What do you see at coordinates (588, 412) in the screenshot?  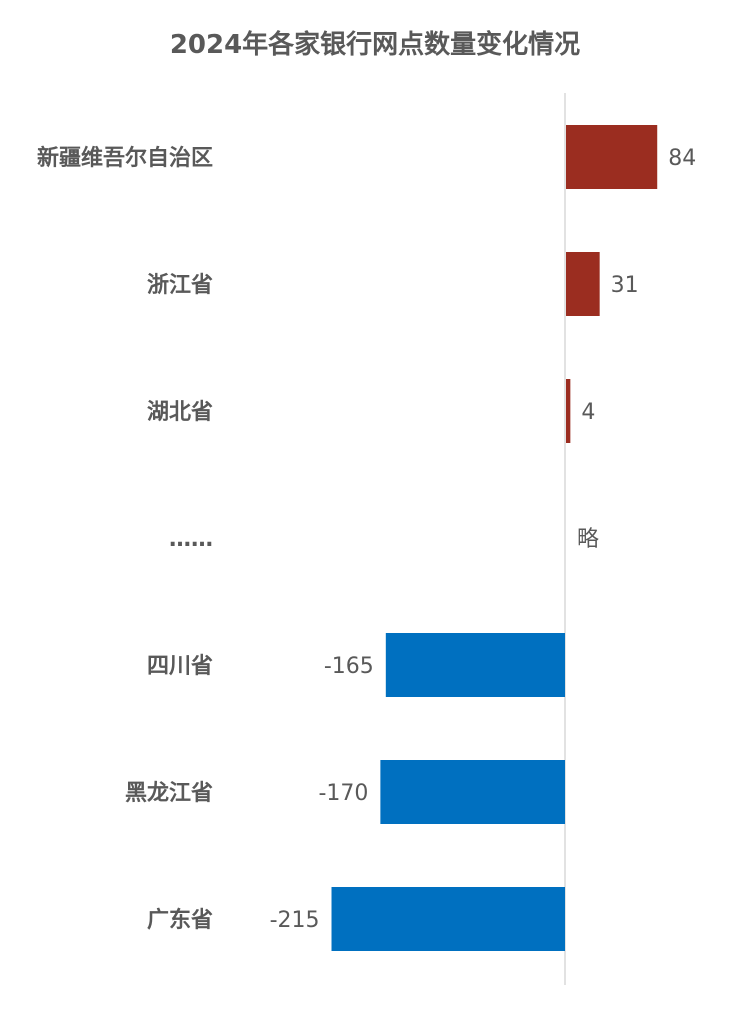 I see `data-label: 4` at bounding box center [588, 412].